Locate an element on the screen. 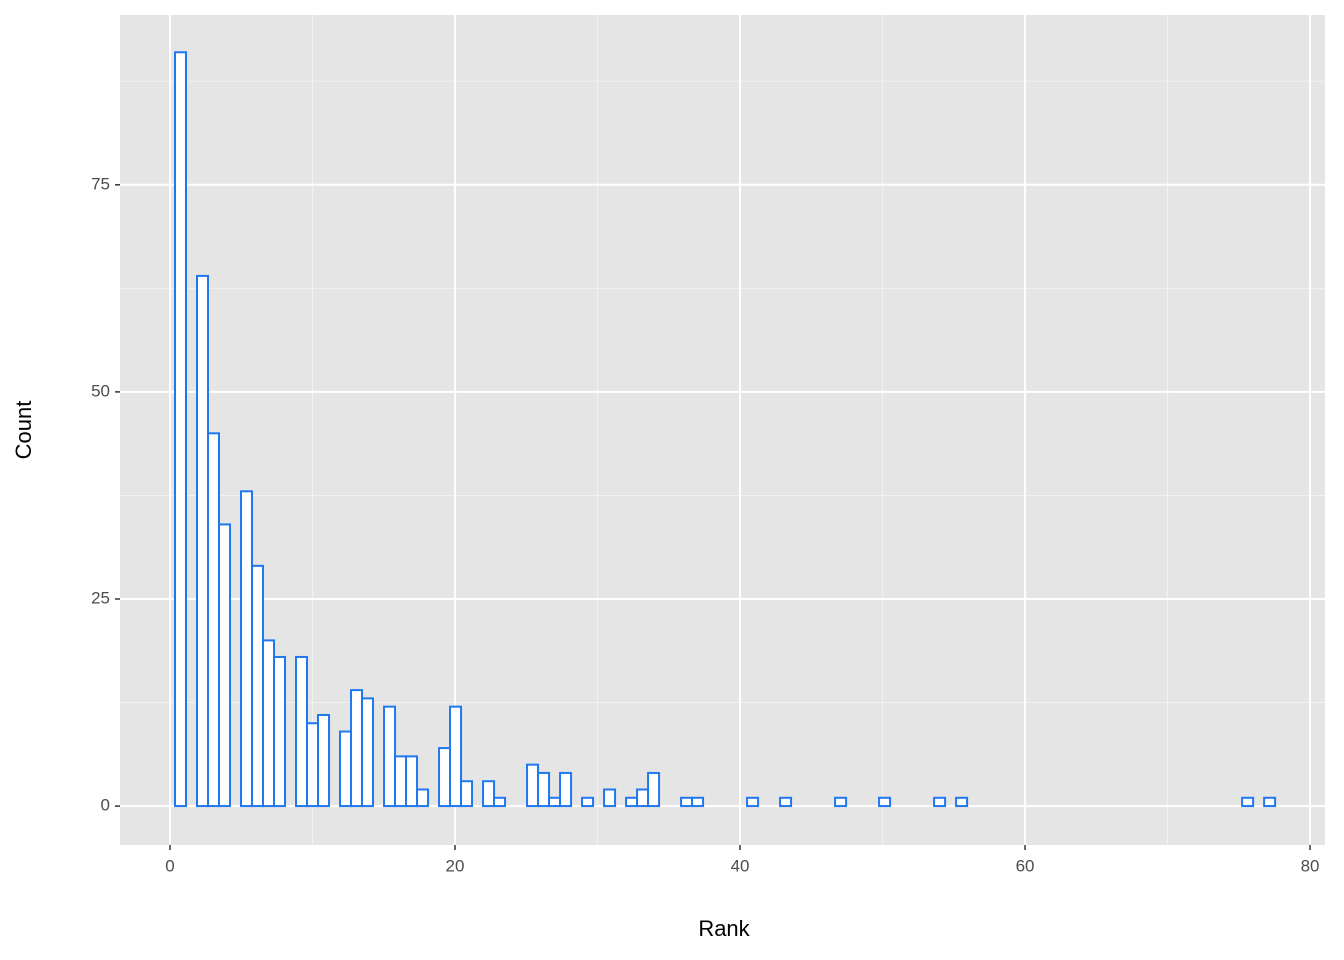  x-tick-label: 40 is located at coordinates (740, 865).